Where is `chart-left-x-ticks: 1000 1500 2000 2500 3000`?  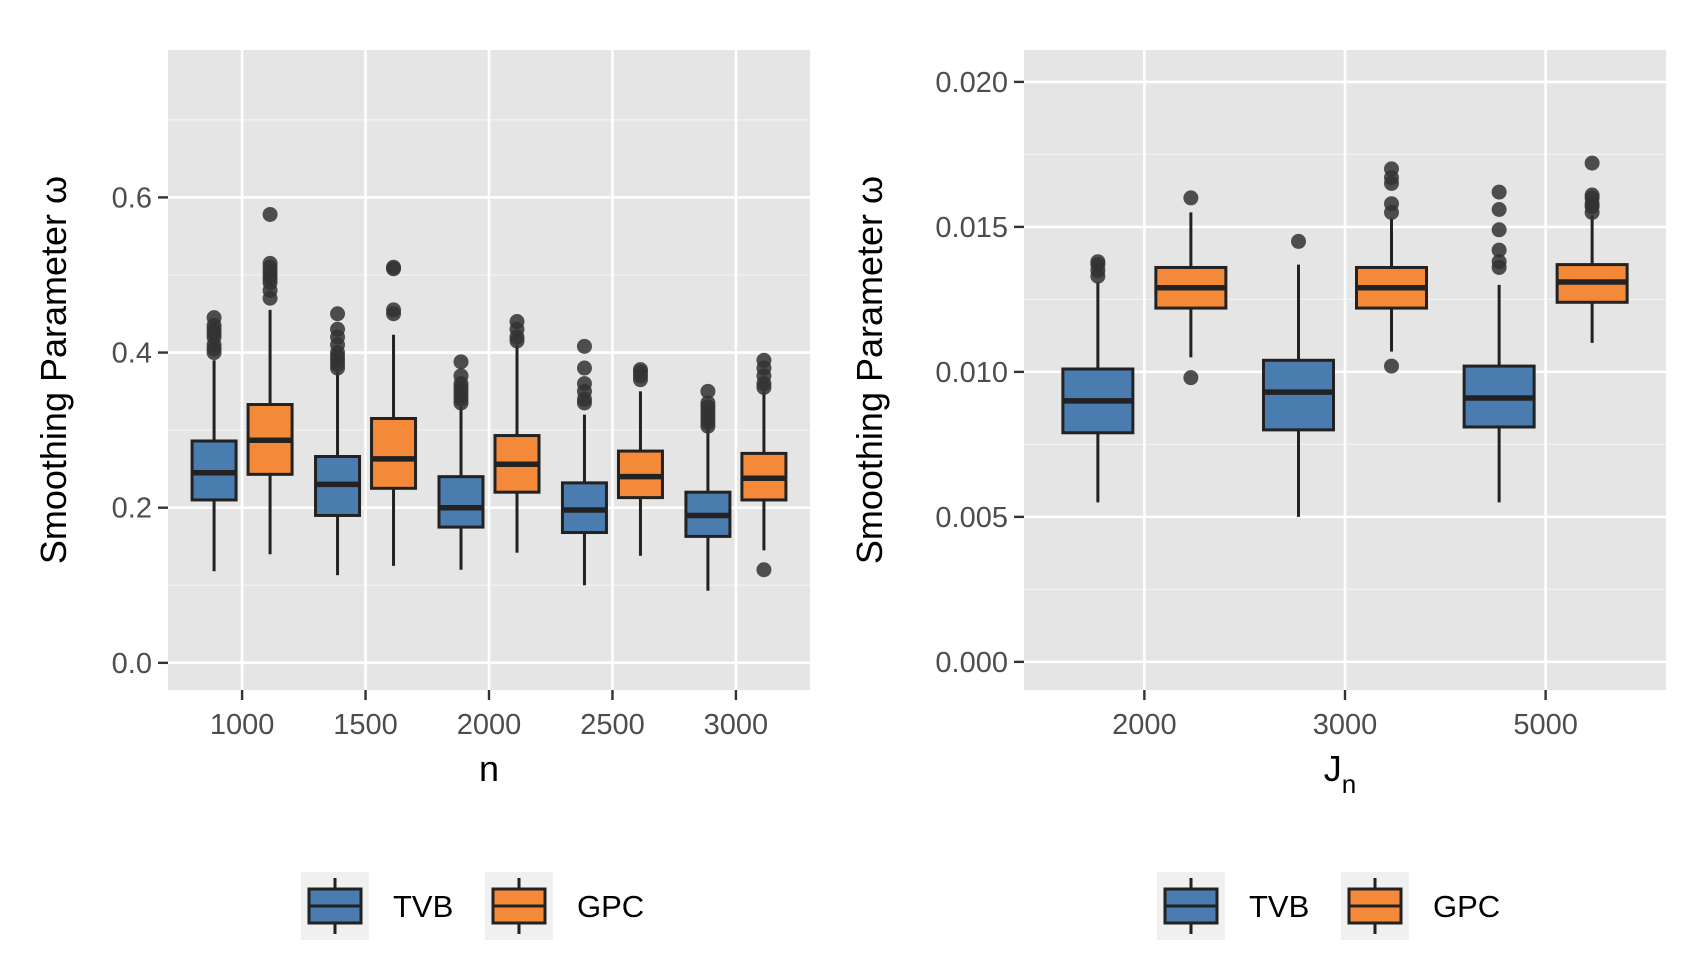 chart-left-x-ticks: 1000 1500 2000 2500 3000 is located at coordinates (489, 715).